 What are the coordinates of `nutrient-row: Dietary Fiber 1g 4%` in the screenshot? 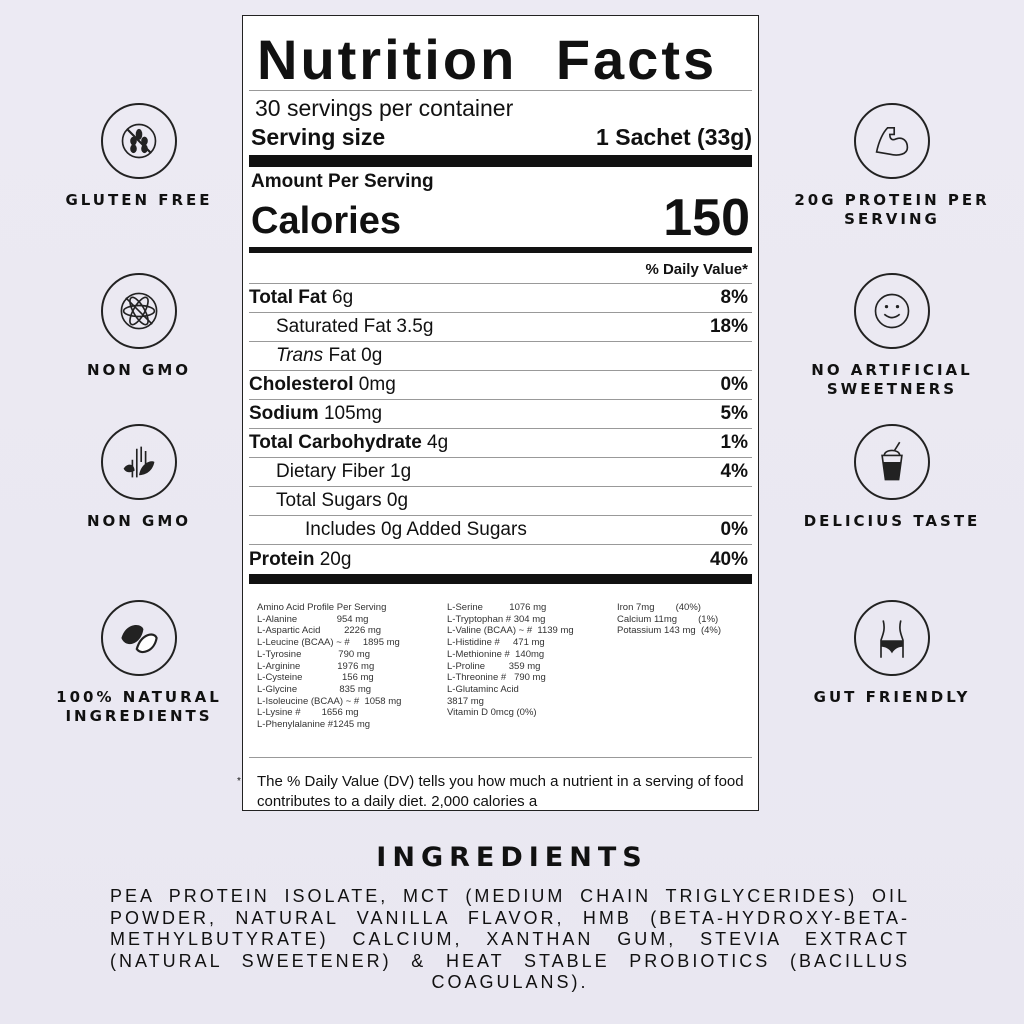 It's located at (500, 472).